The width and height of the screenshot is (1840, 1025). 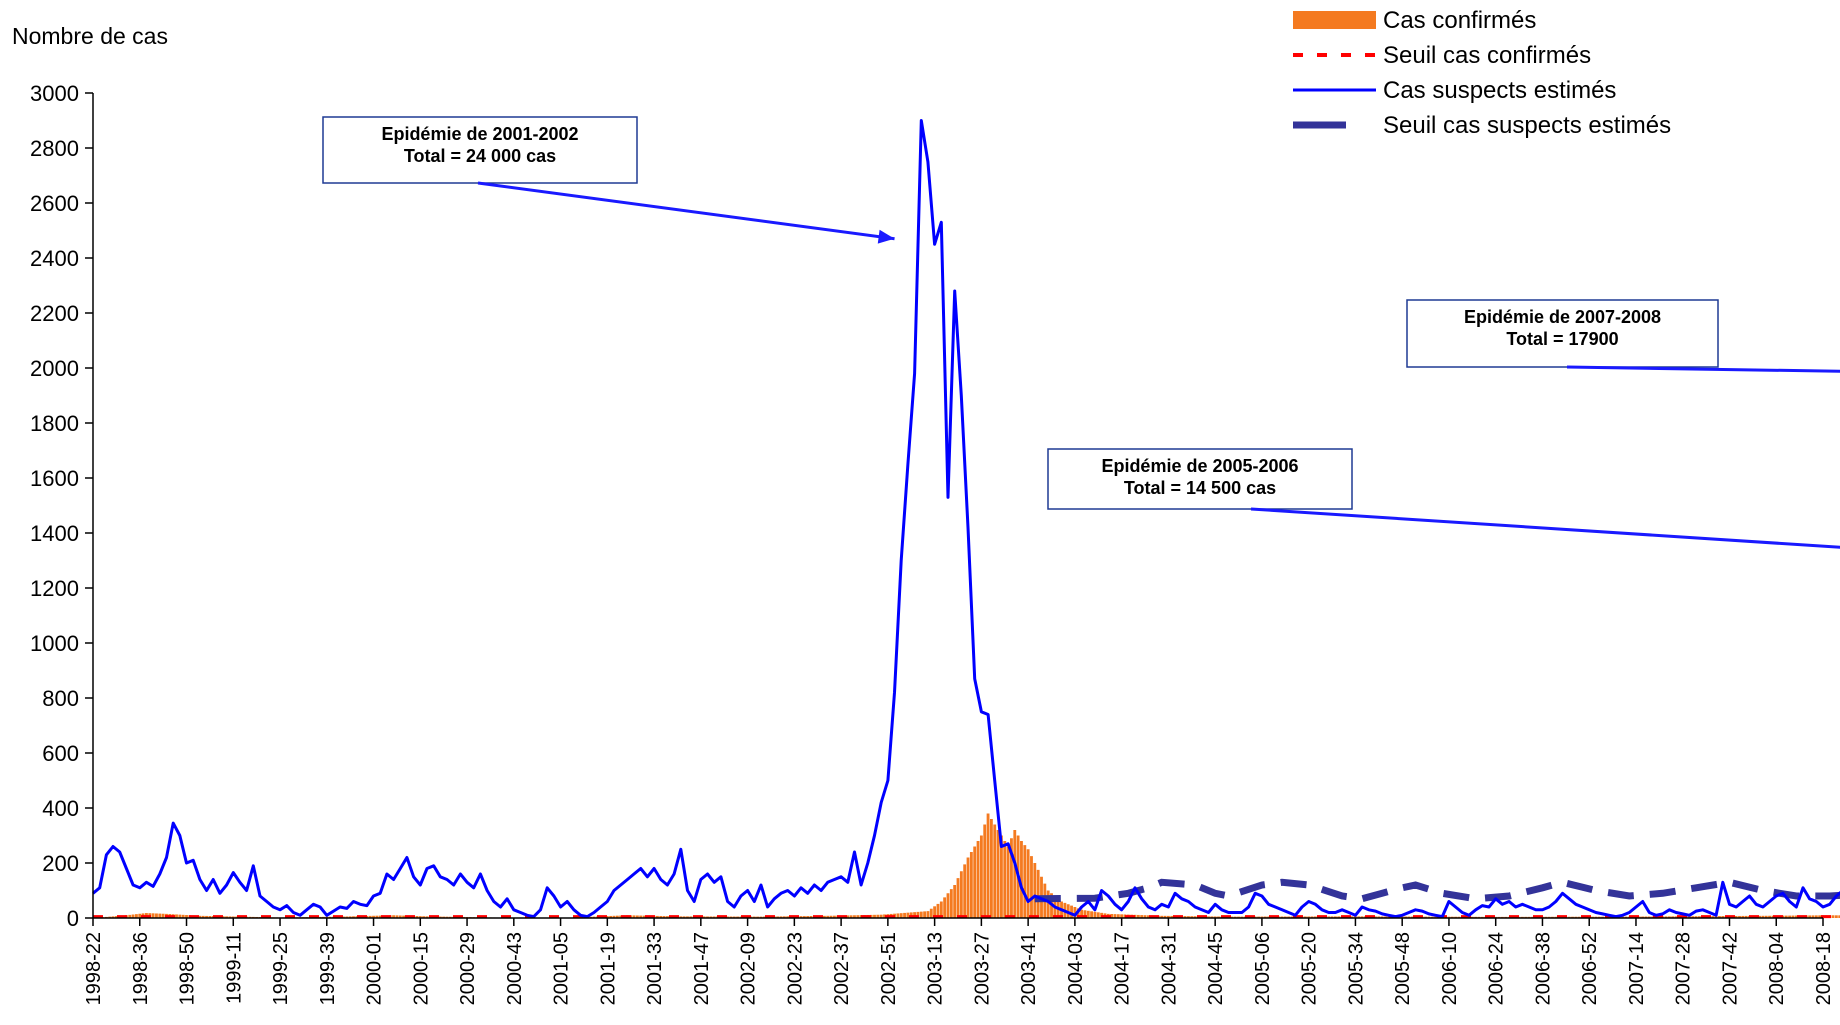 What do you see at coordinates (1356, 968) in the screenshot?
I see `x-tick-label: 2005-34` at bounding box center [1356, 968].